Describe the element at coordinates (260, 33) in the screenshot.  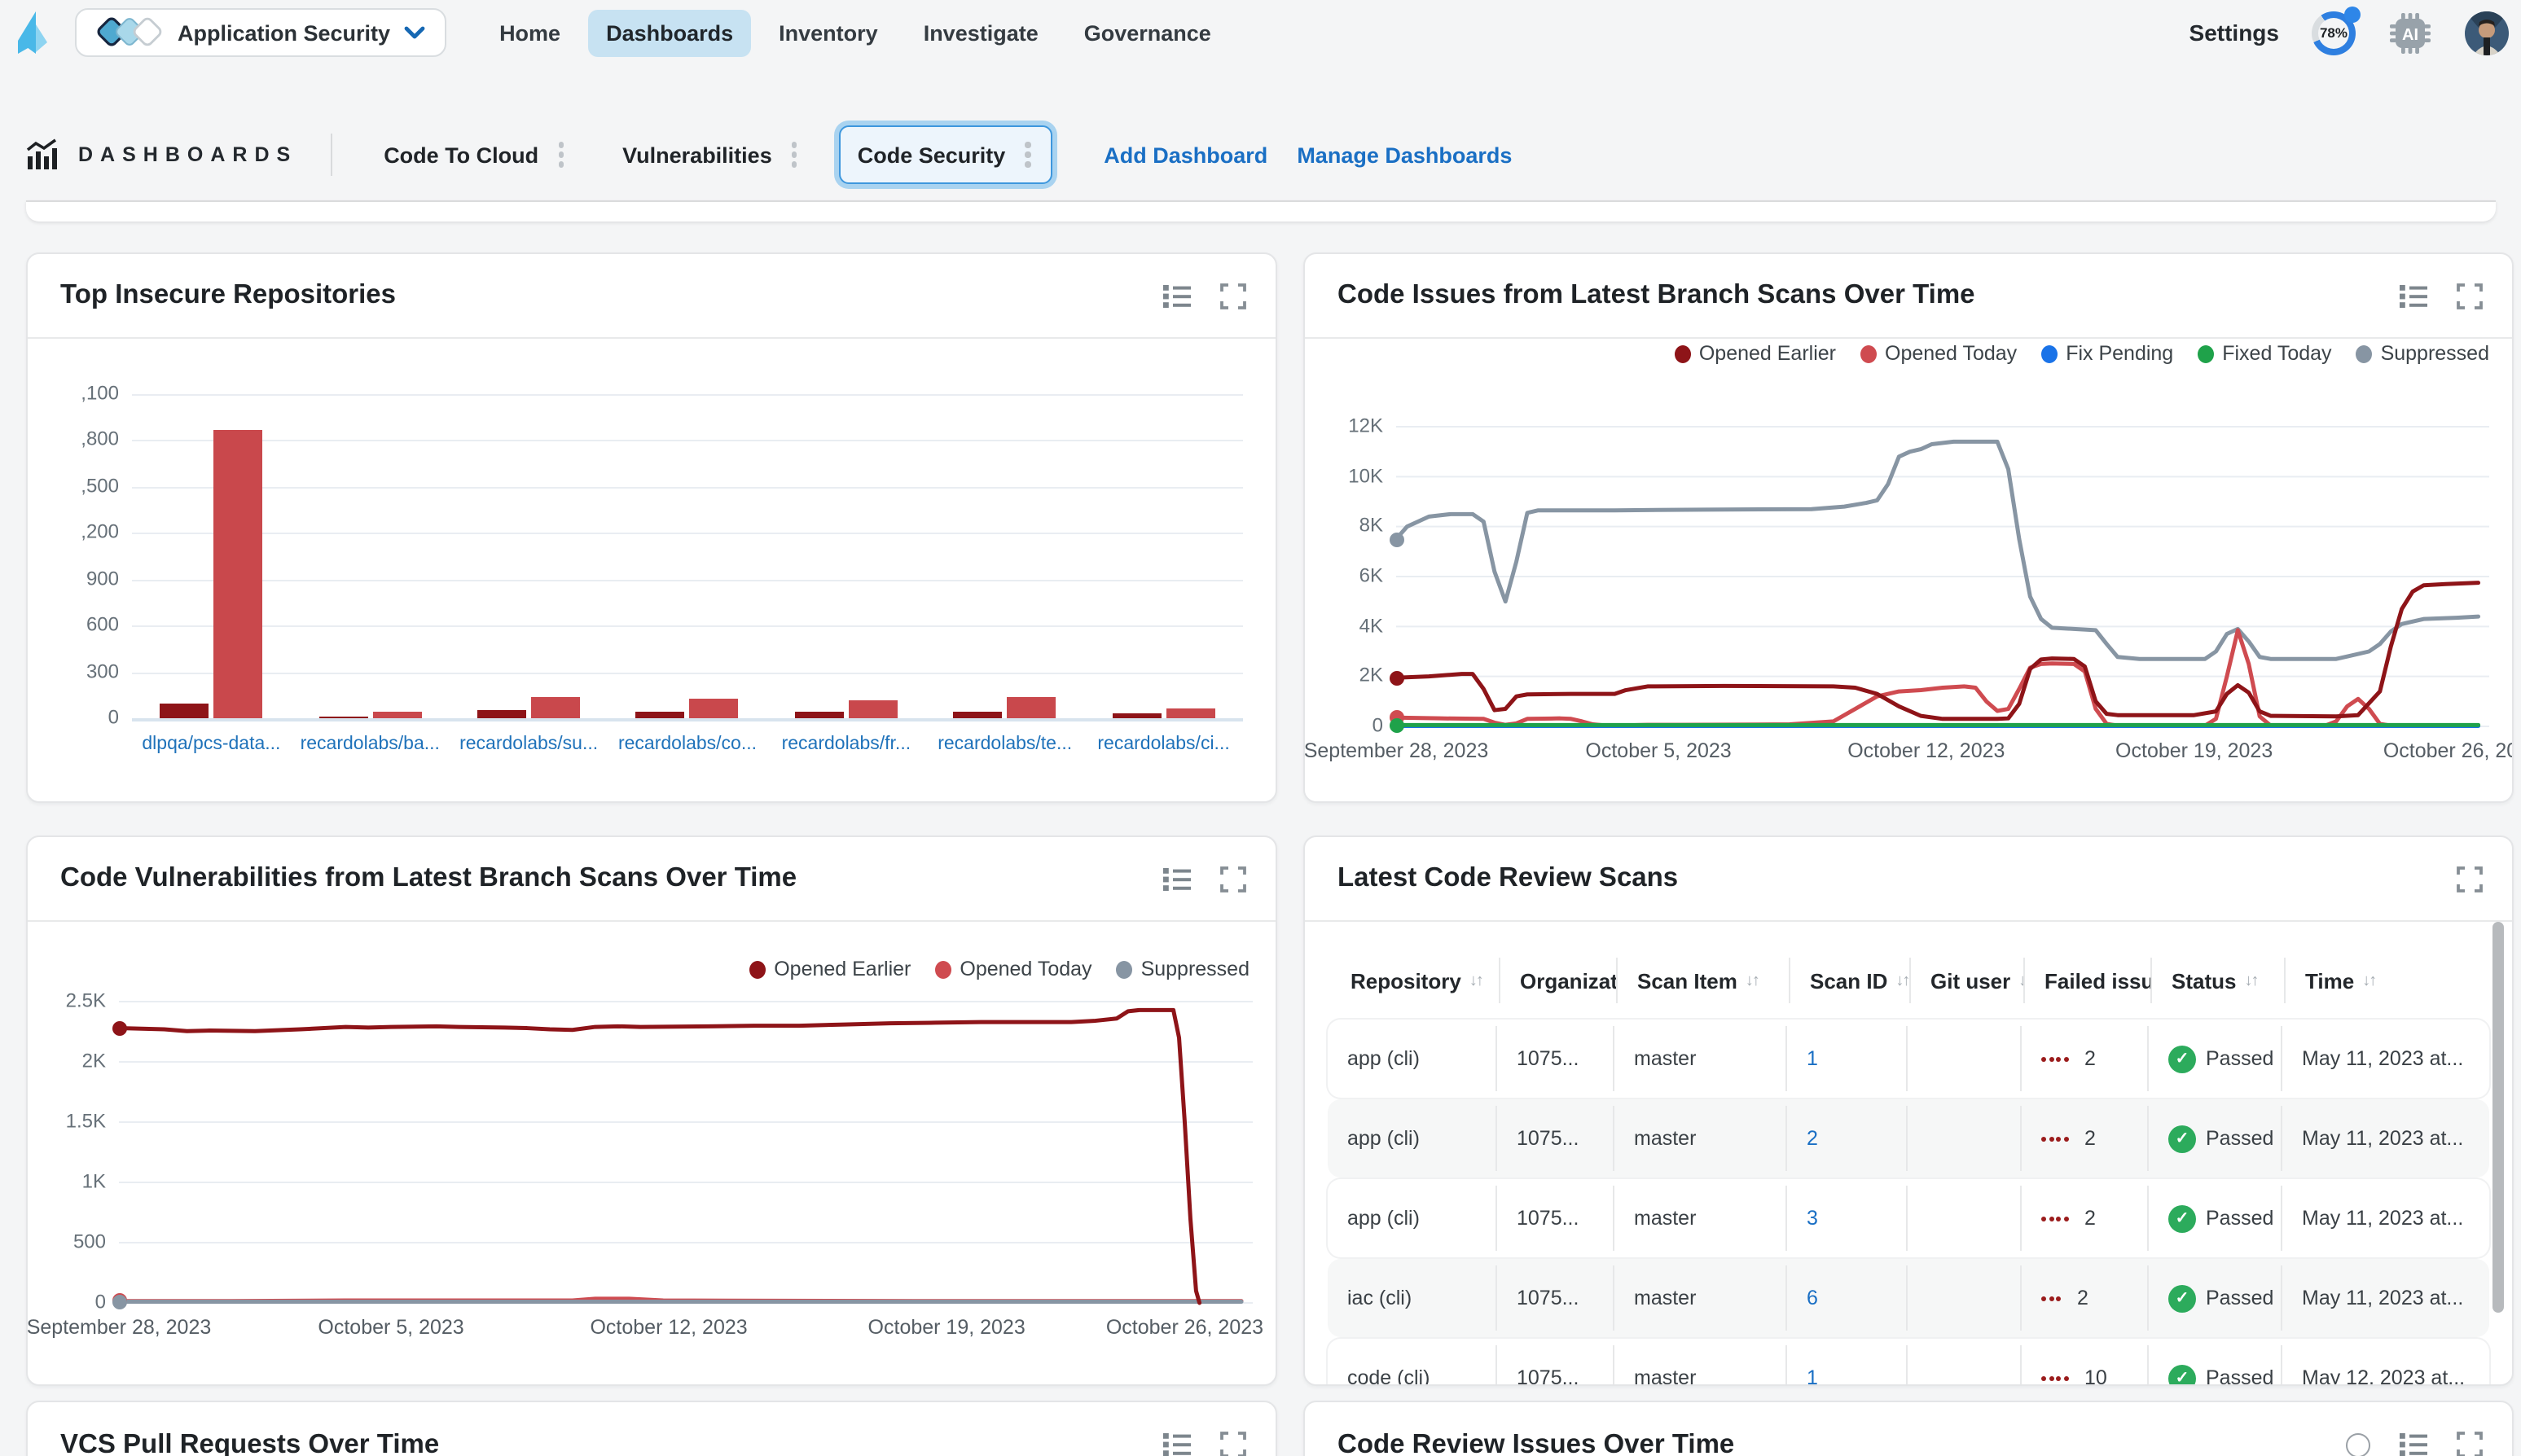
I see `app-switcher: Application Security` at that location.